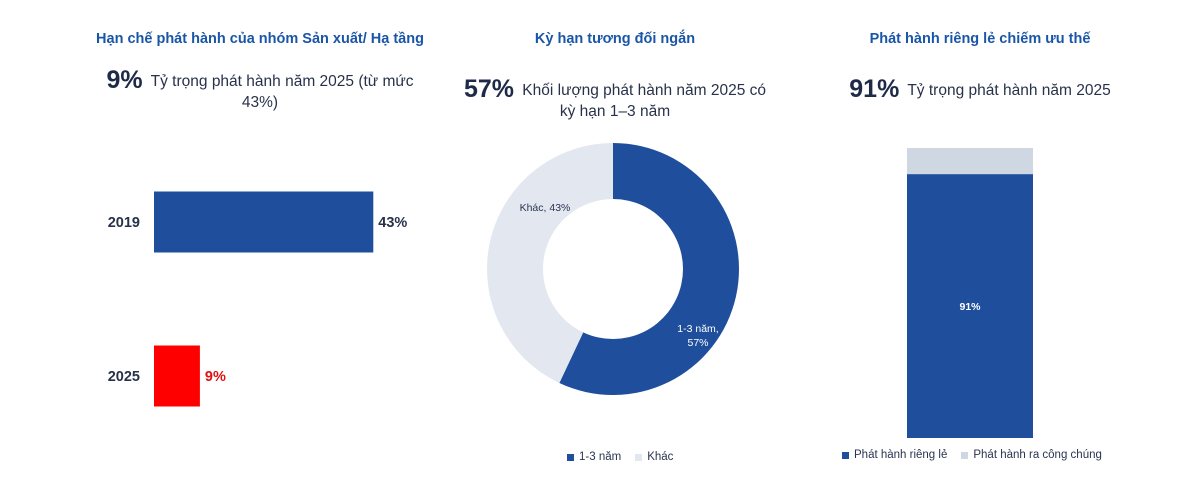  I want to click on highlight-value: 57%, so click(488, 89).